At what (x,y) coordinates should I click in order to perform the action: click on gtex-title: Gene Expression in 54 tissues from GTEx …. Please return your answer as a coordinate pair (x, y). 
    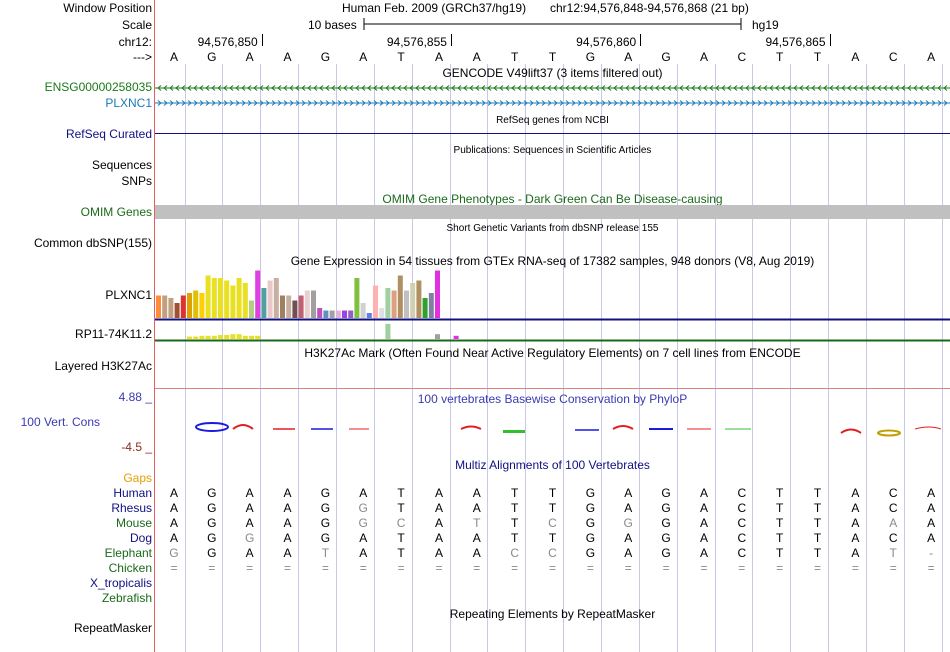
    Looking at the image, I should click on (552, 261).